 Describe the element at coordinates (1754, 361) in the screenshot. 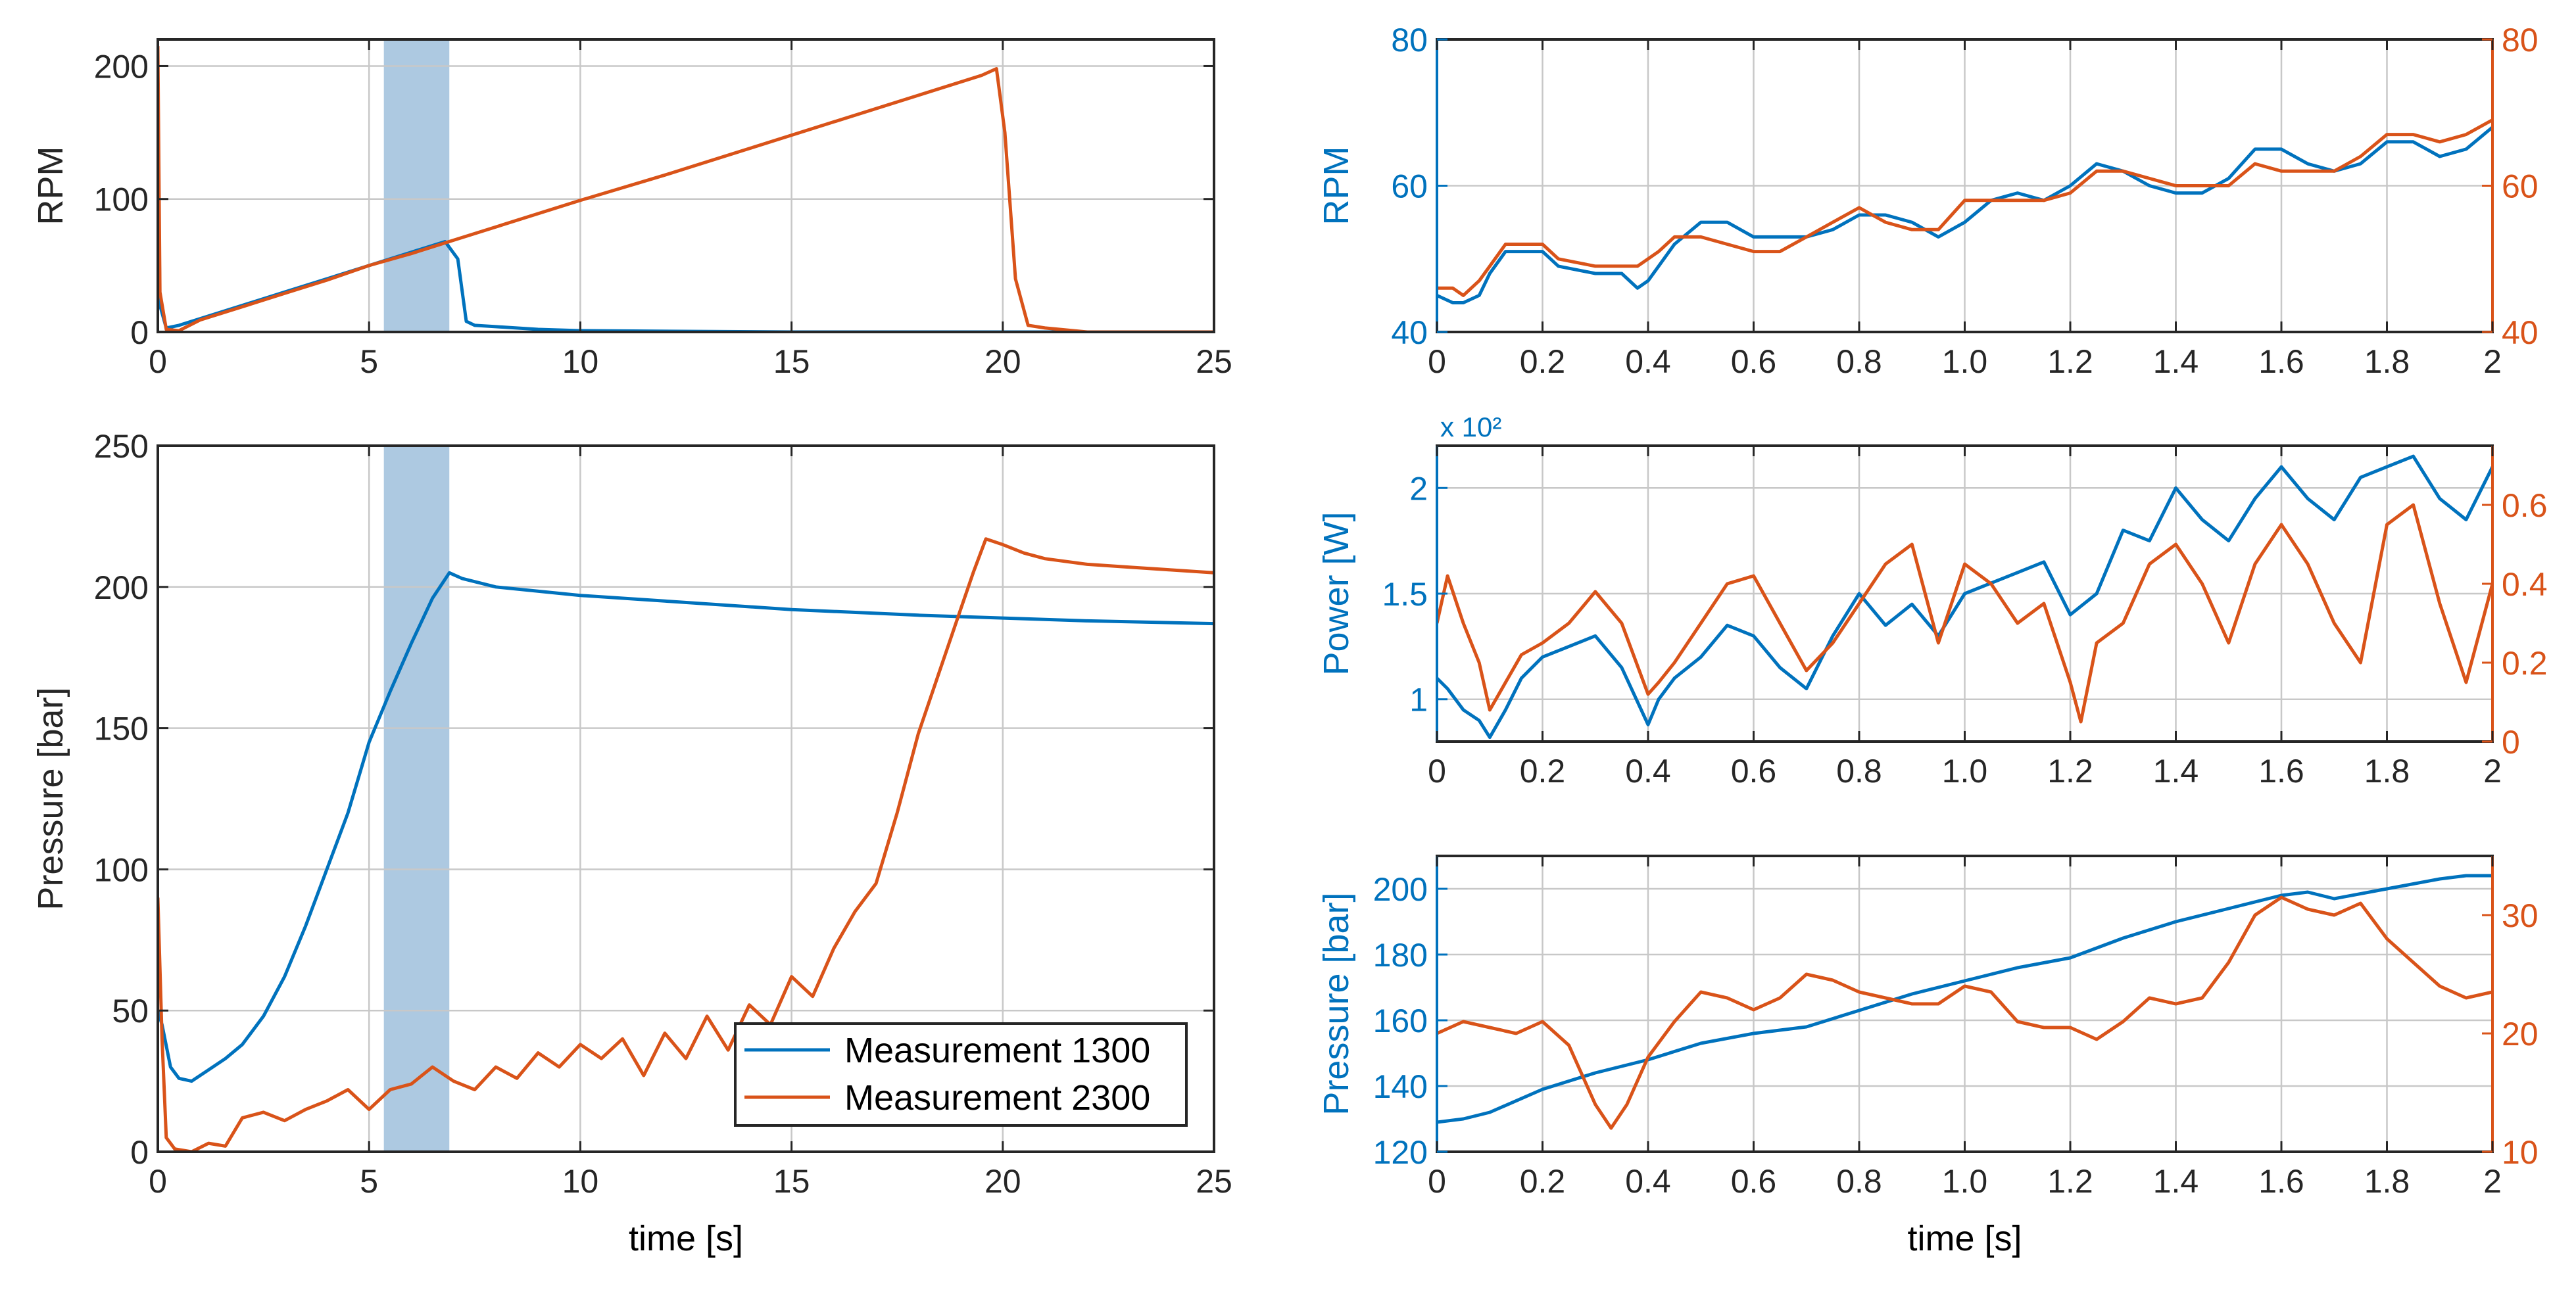

I see `rpm_zoom-xtick-label: 0.6` at that location.